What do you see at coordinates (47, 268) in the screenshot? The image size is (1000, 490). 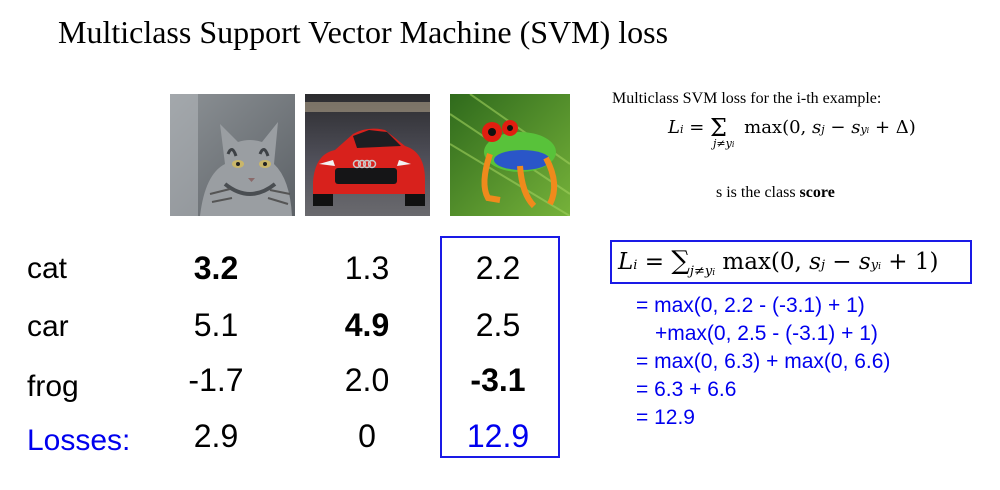 I see `row-label-cat: cat` at bounding box center [47, 268].